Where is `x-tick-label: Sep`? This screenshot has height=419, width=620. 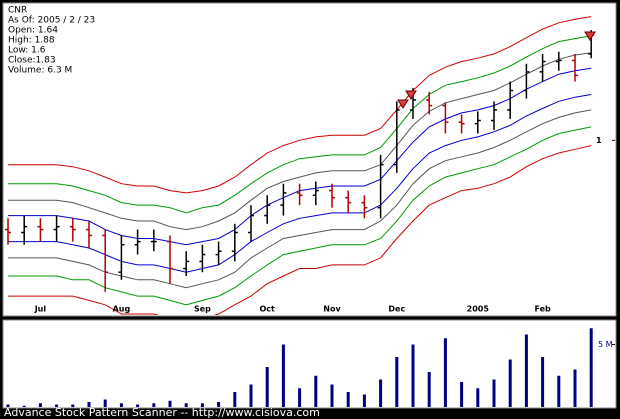 x-tick-label: Sep is located at coordinates (202, 309).